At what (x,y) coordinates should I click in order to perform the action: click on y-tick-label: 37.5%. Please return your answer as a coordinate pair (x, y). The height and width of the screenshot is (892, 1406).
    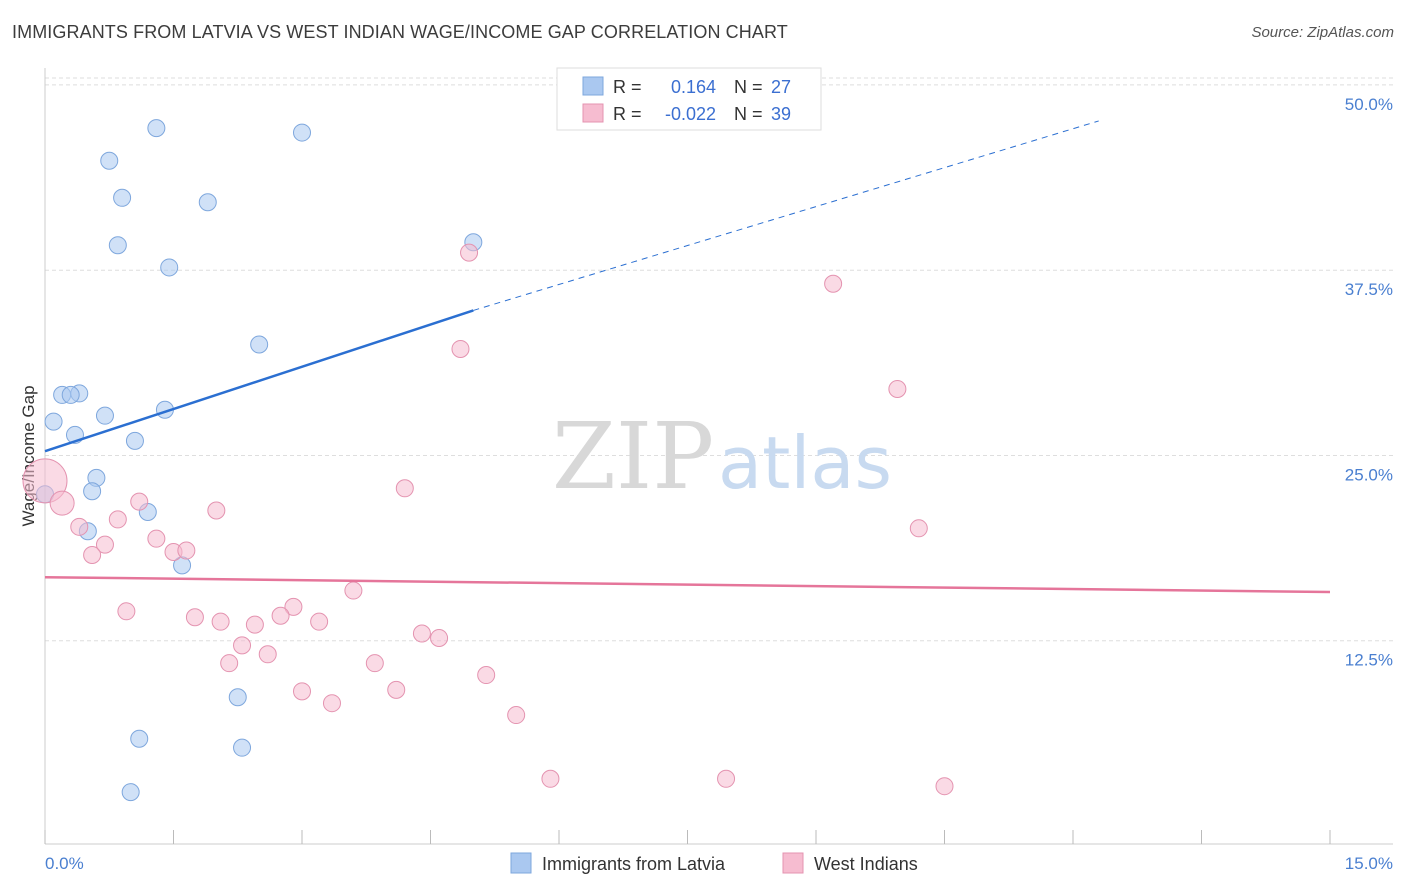
    Looking at the image, I should click on (1369, 289).